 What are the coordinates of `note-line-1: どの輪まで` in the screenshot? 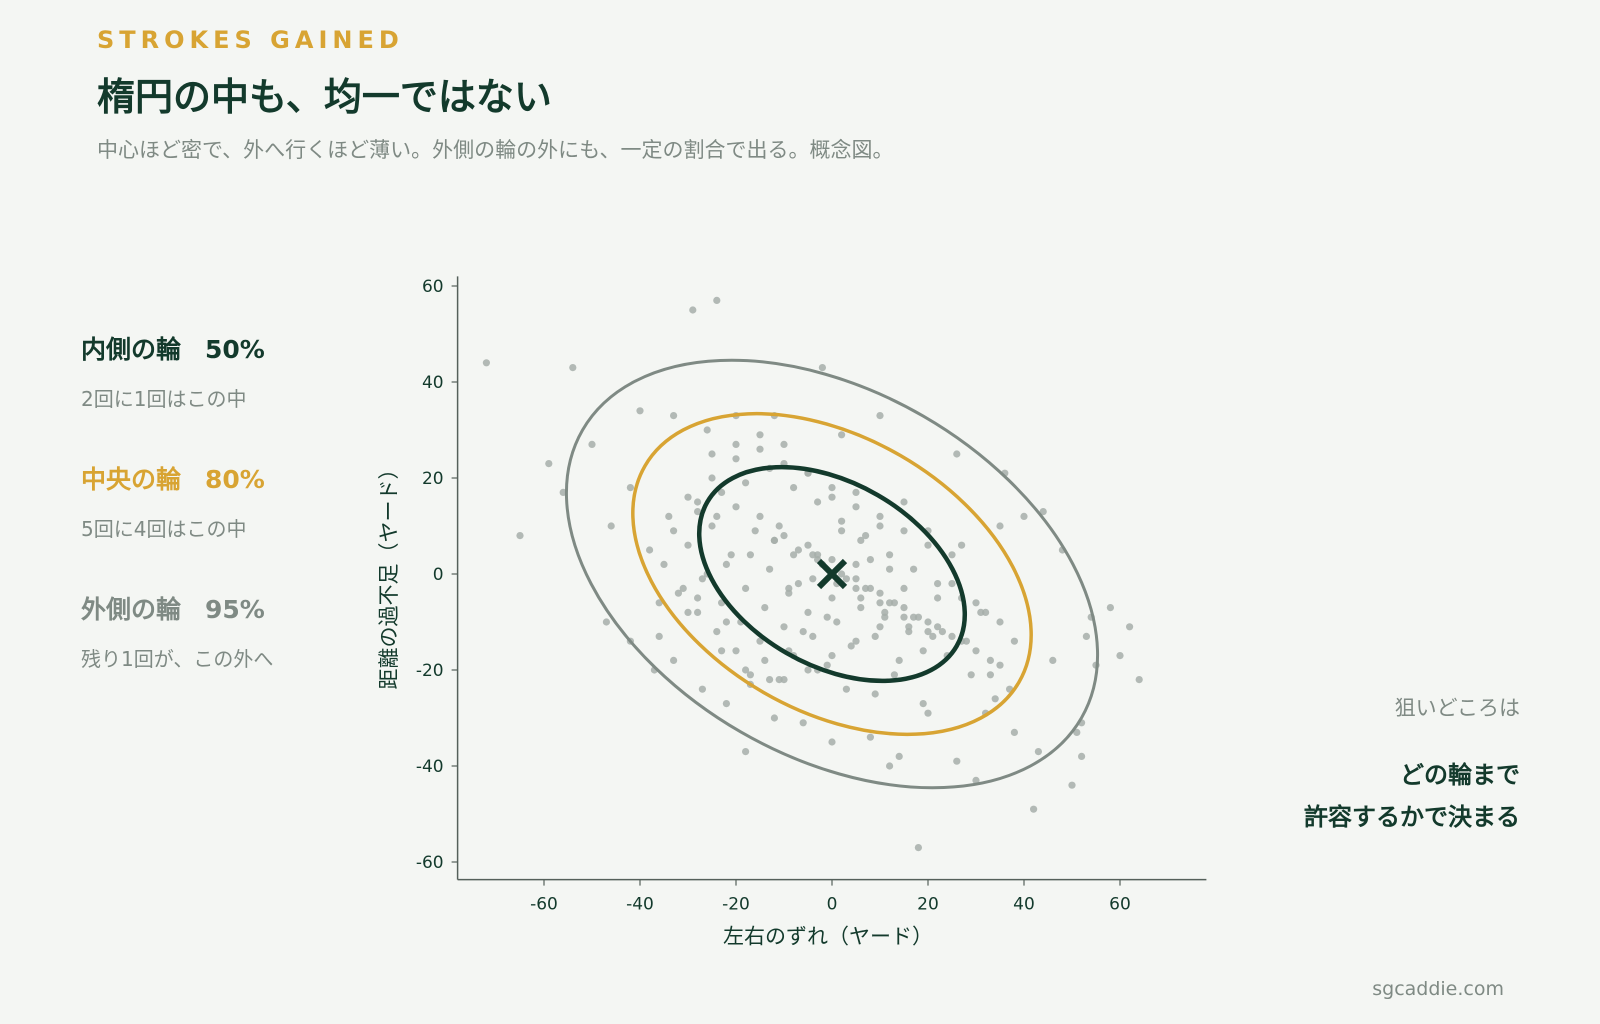 It's located at (1460, 775).